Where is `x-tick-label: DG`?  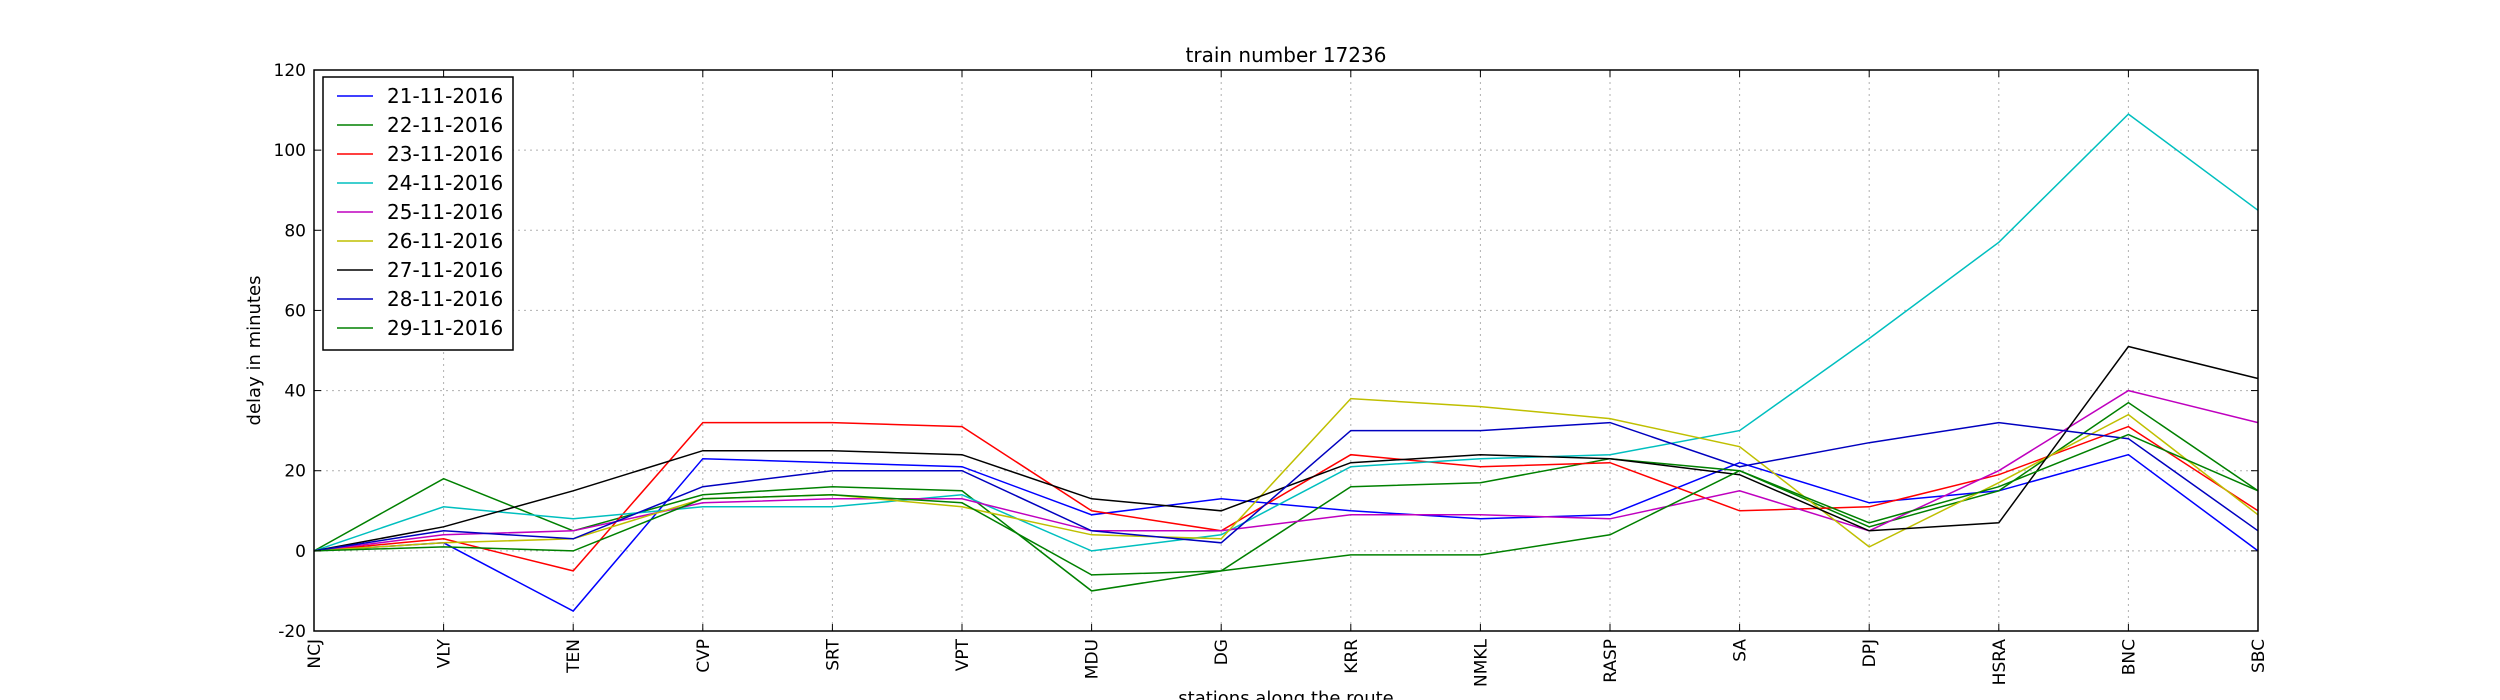 x-tick-label: DG is located at coordinates (1222, 652).